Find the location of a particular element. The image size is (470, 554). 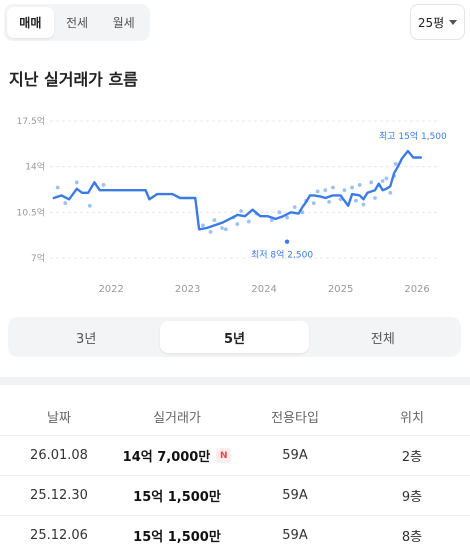

table-header: 날짜 실거래가 전용타입 위치 is located at coordinates (235, 416).